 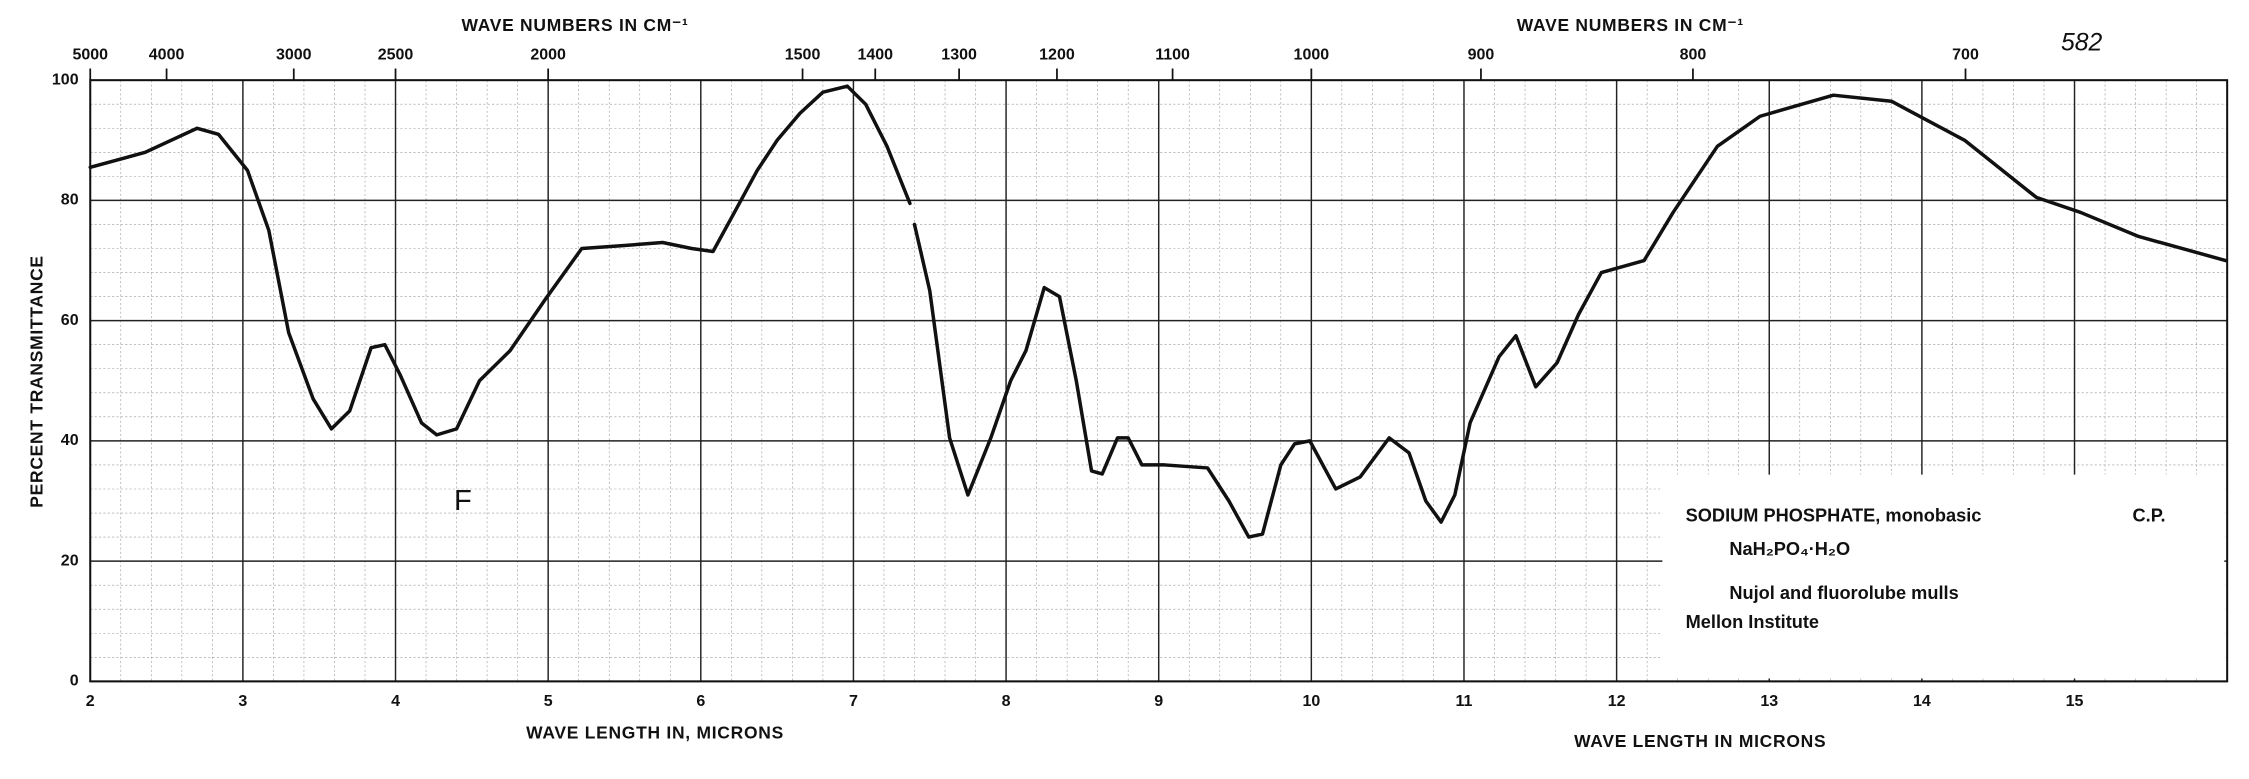 What do you see at coordinates (548, 701) in the screenshot?
I see `x-tick-label: 5` at bounding box center [548, 701].